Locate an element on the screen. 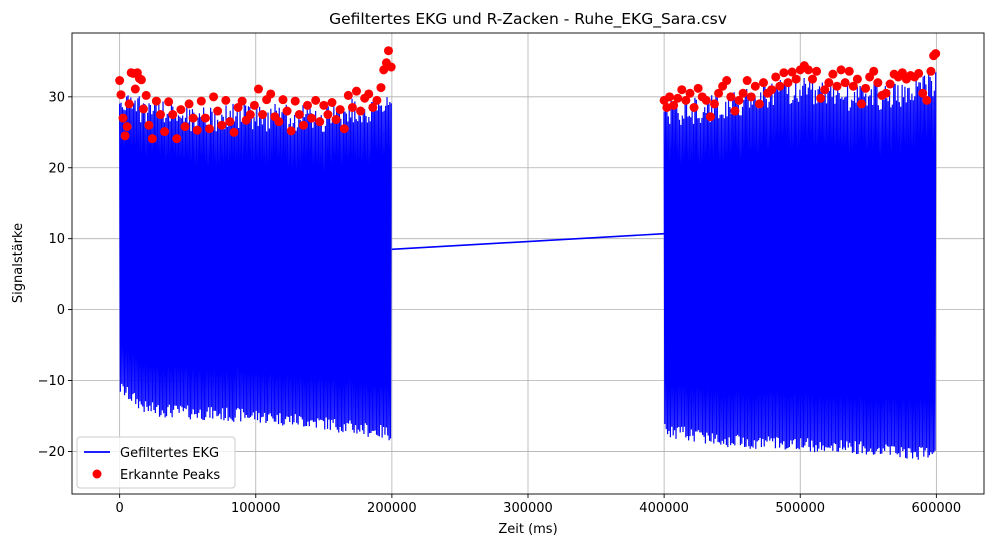 The image size is (1008, 547). x-tick-label: 200000 is located at coordinates (392, 508).